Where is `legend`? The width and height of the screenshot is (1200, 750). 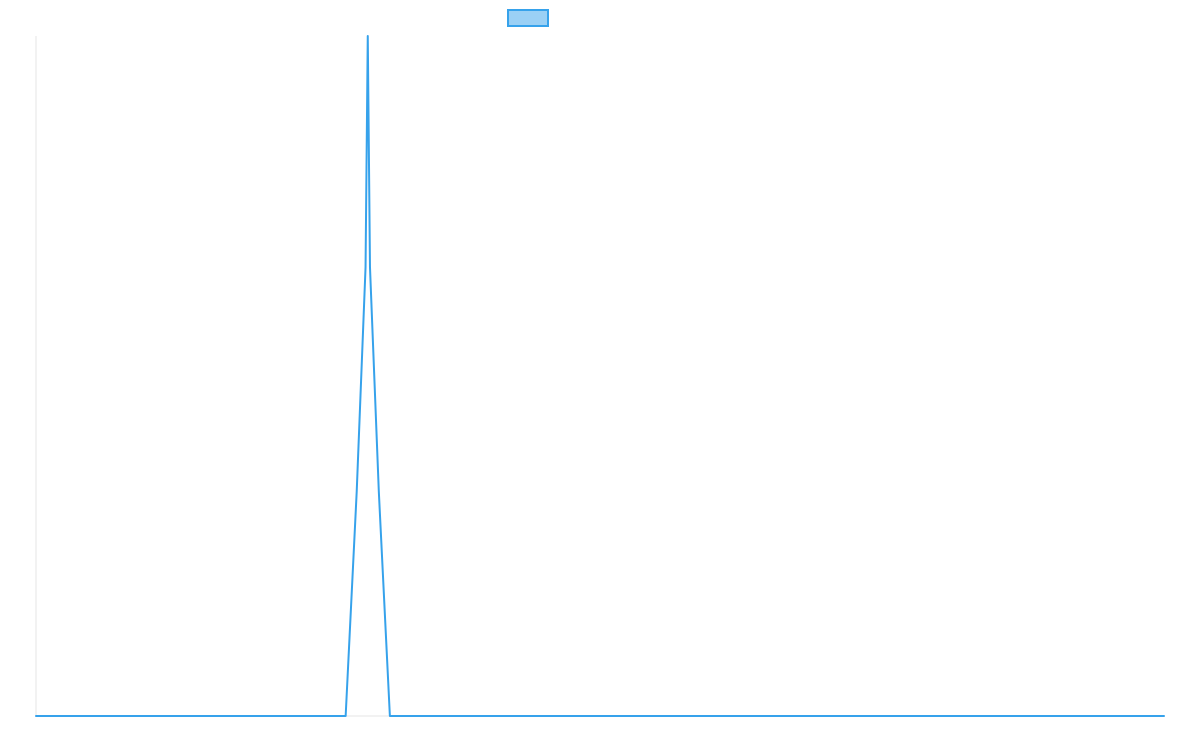
legend is located at coordinates (528, 18).